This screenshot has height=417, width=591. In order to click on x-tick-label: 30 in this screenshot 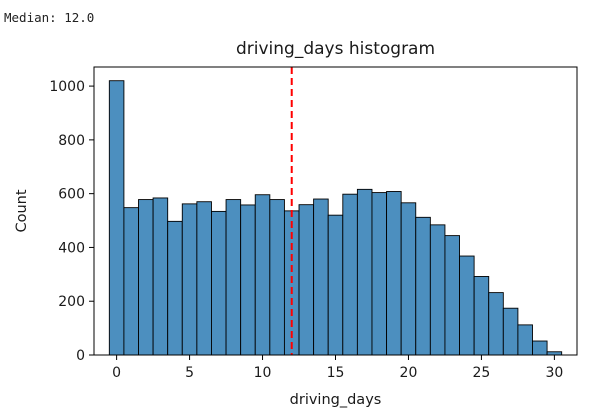, I will do `click(554, 373)`.